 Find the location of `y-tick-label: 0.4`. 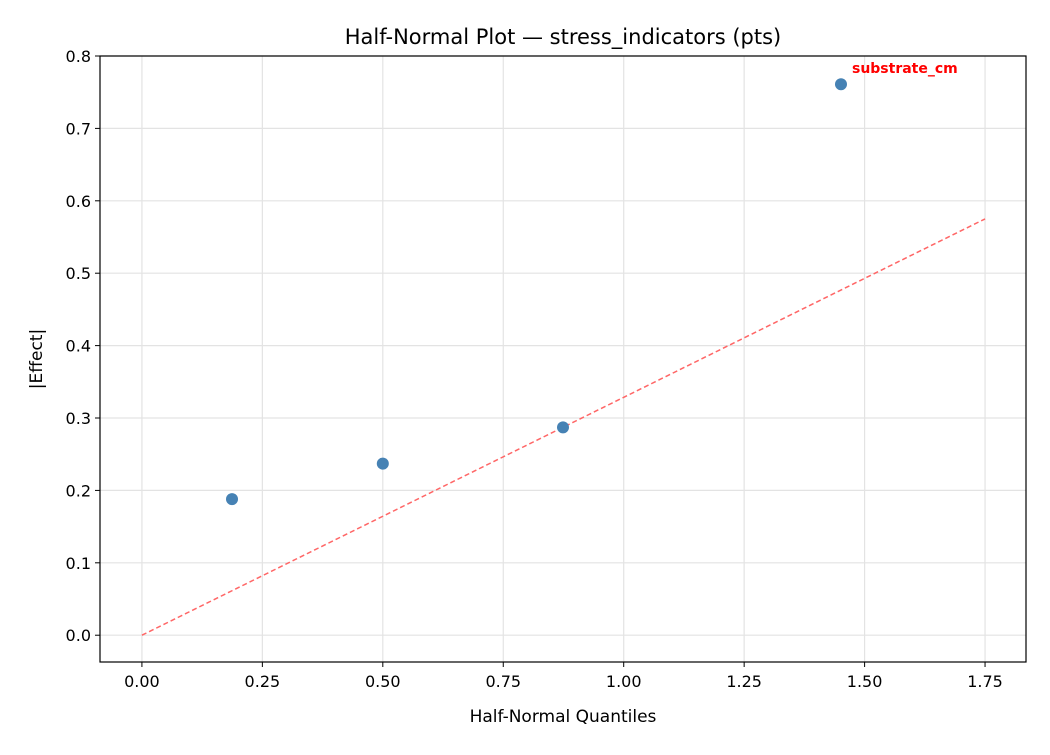

y-tick-label: 0.4 is located at coordinates (78, 346).